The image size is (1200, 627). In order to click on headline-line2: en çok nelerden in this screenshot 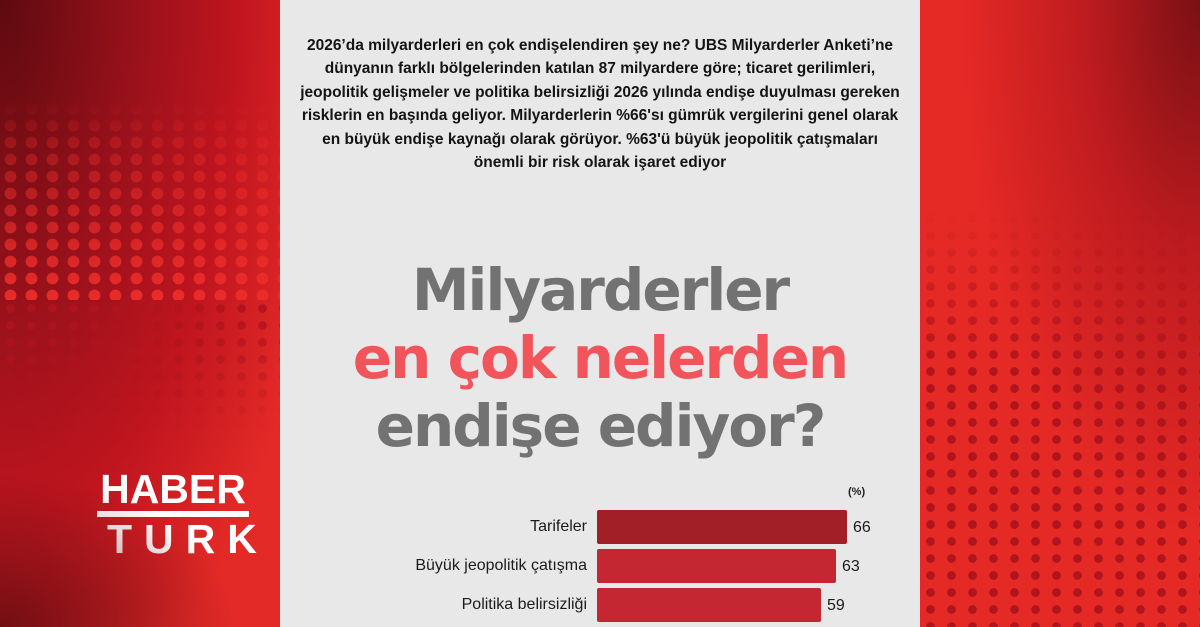, I will do `click(600, 358)`.